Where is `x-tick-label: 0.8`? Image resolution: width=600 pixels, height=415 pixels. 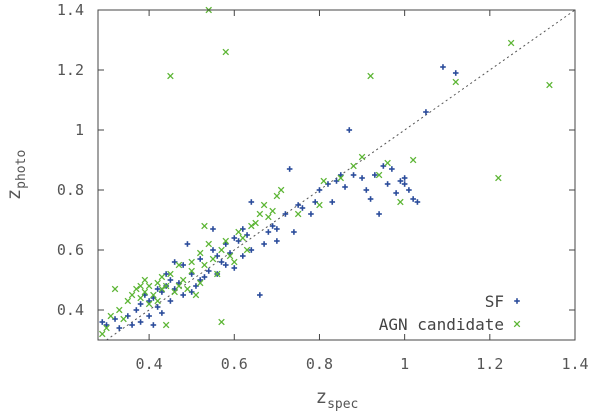 x-tick-label: 0.8 is located at coordinates (319, 364).